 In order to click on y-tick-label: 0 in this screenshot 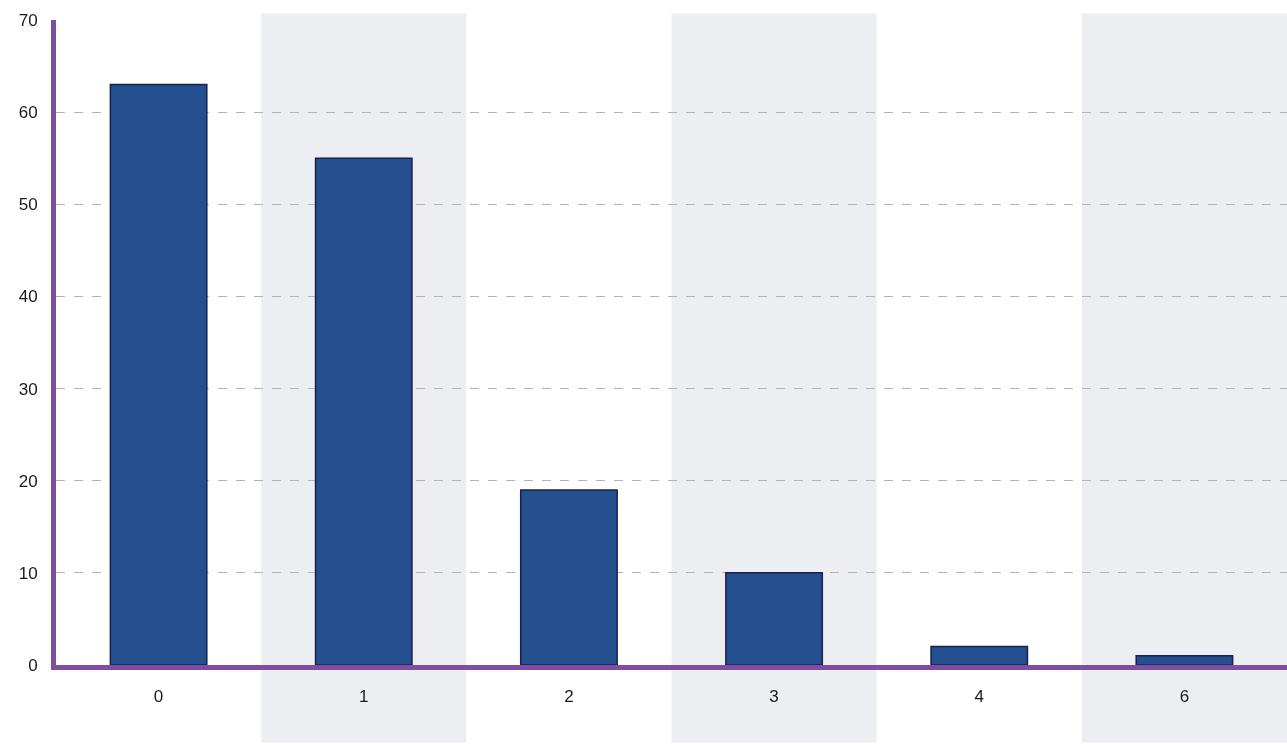, I will do `click(33, 665)`.